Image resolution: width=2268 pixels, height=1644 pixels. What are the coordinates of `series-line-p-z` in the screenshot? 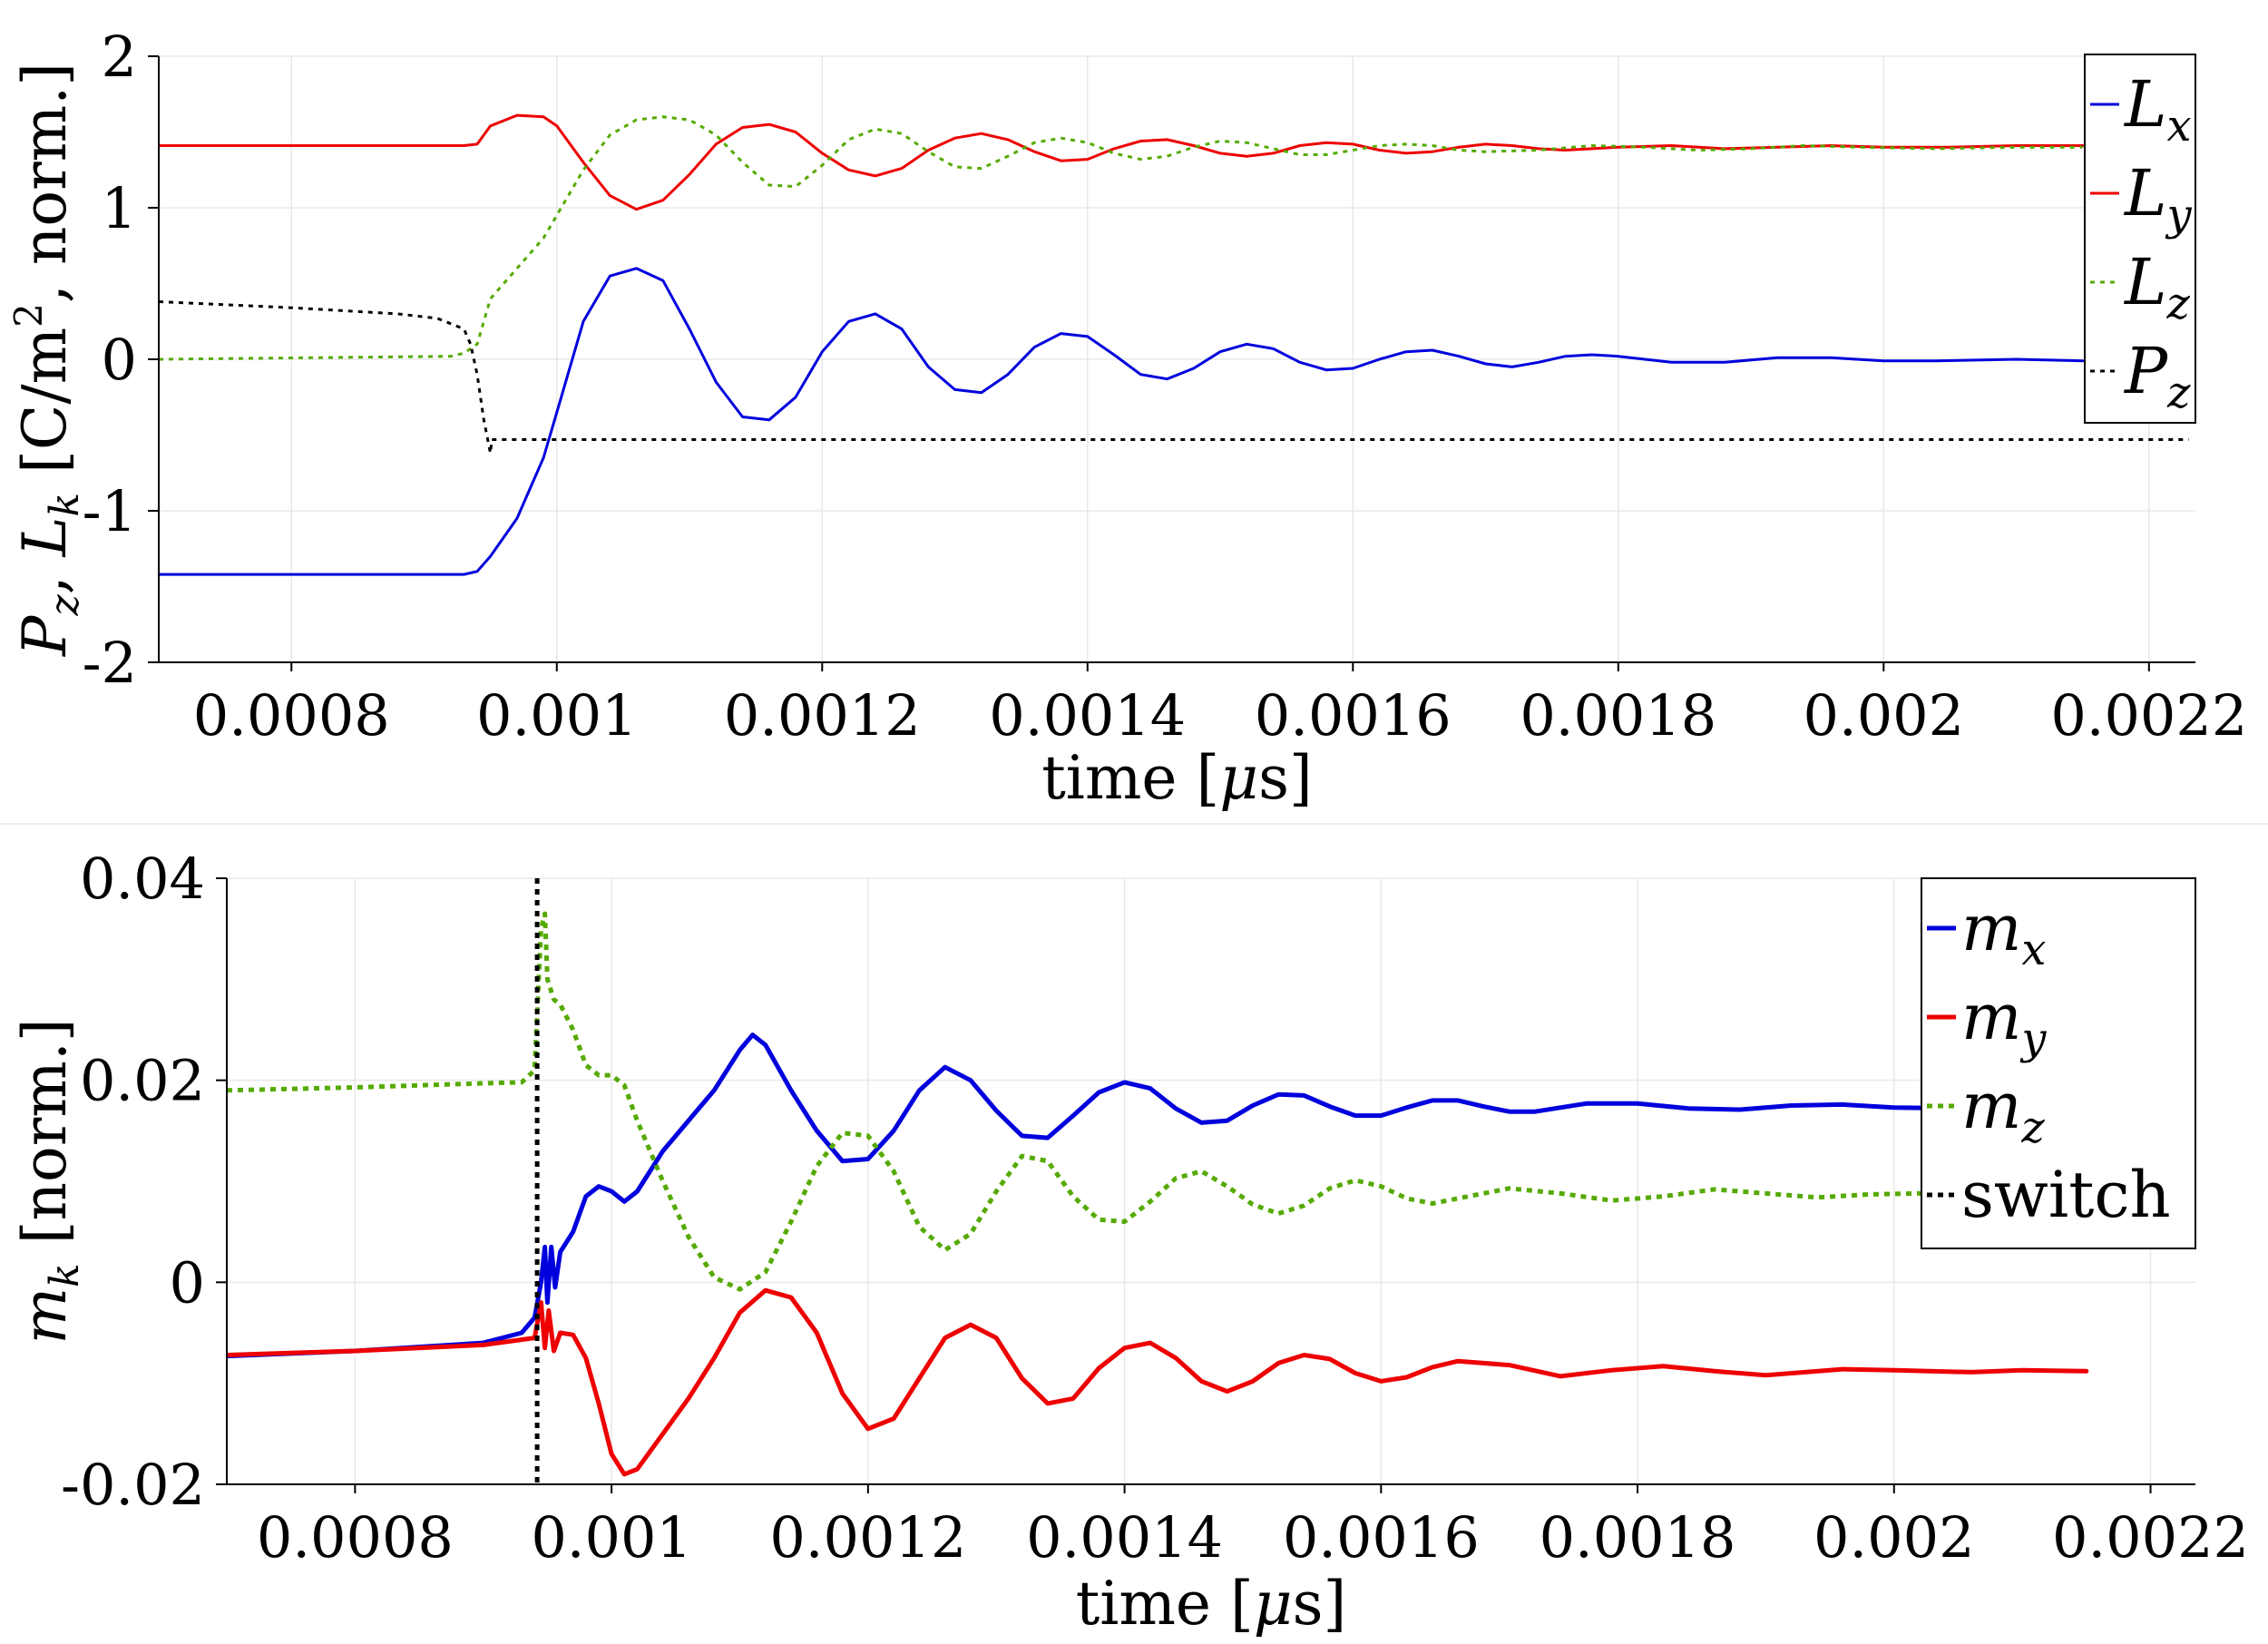 It's located at (1174, 377).